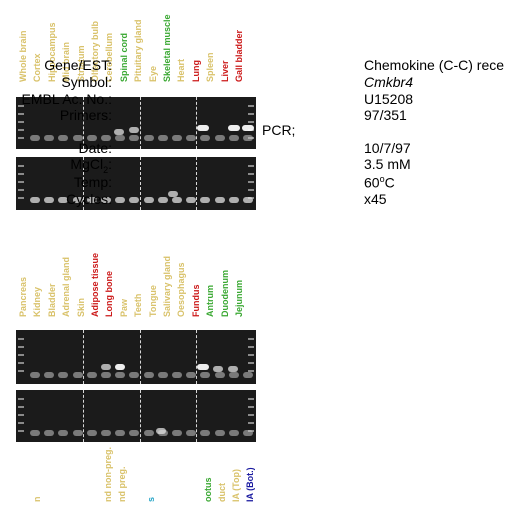 The image size is (512, 512). I want to click on lane-label: Duodenum, so click(224, 293).